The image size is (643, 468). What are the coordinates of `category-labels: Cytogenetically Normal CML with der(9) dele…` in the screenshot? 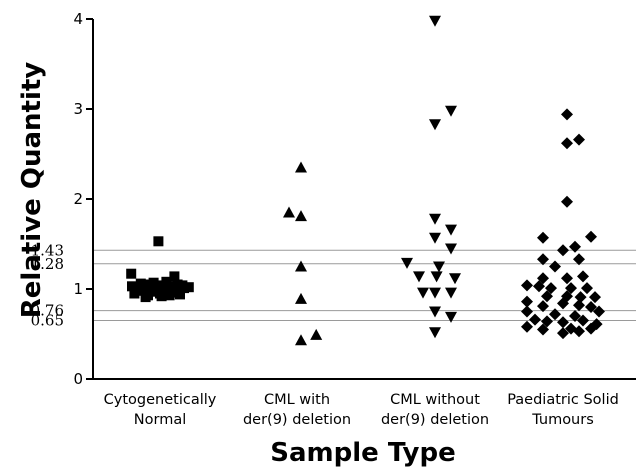 It's located at (361, 410).